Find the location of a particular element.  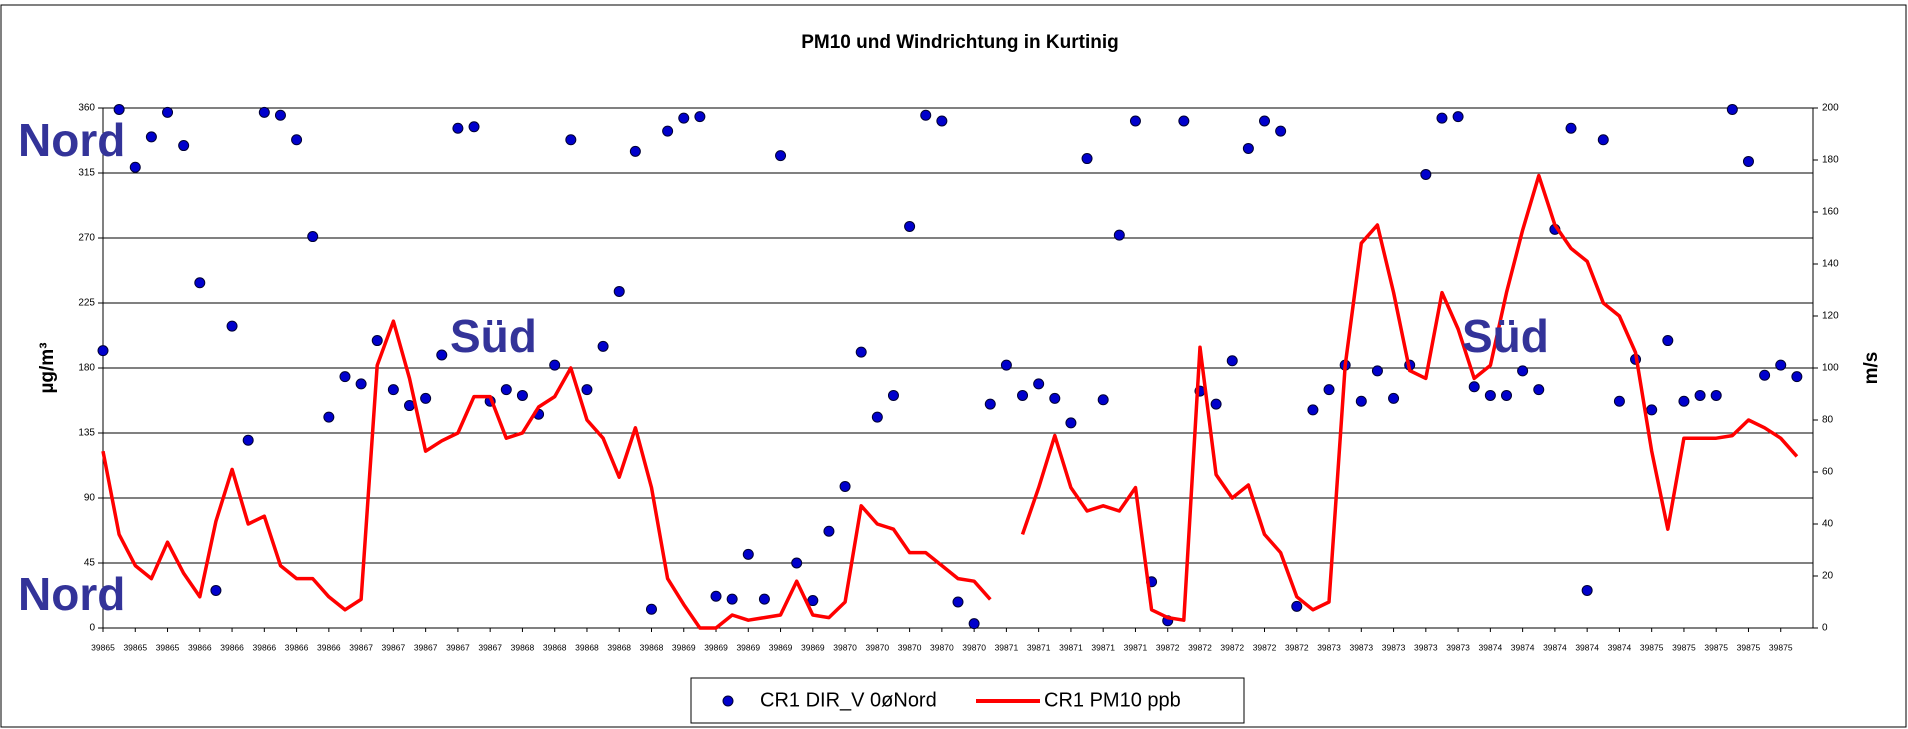

y2-tick-label: 20 is located at coordinates (1828, 576).